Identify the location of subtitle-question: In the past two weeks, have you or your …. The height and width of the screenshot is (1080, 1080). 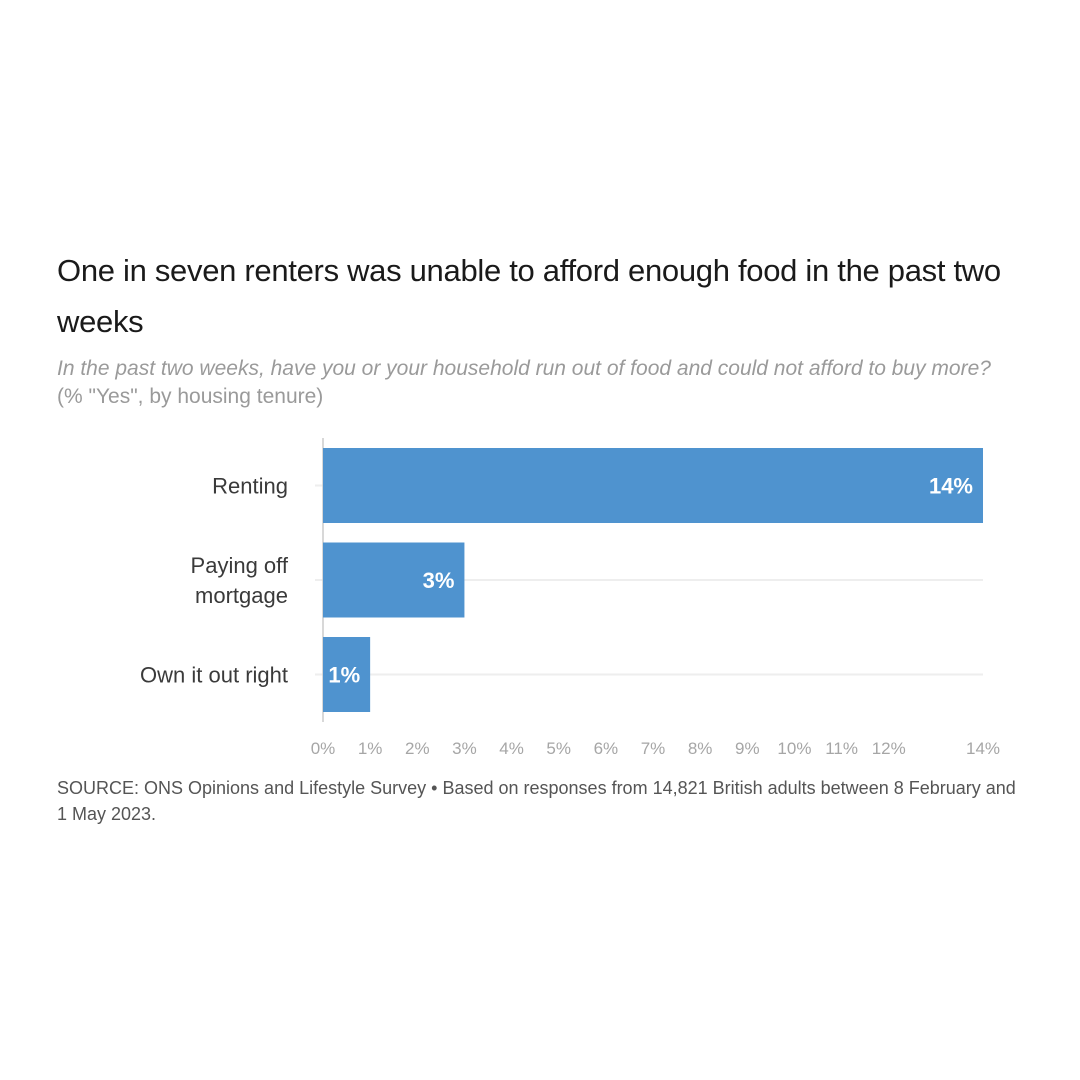
(524, 368).